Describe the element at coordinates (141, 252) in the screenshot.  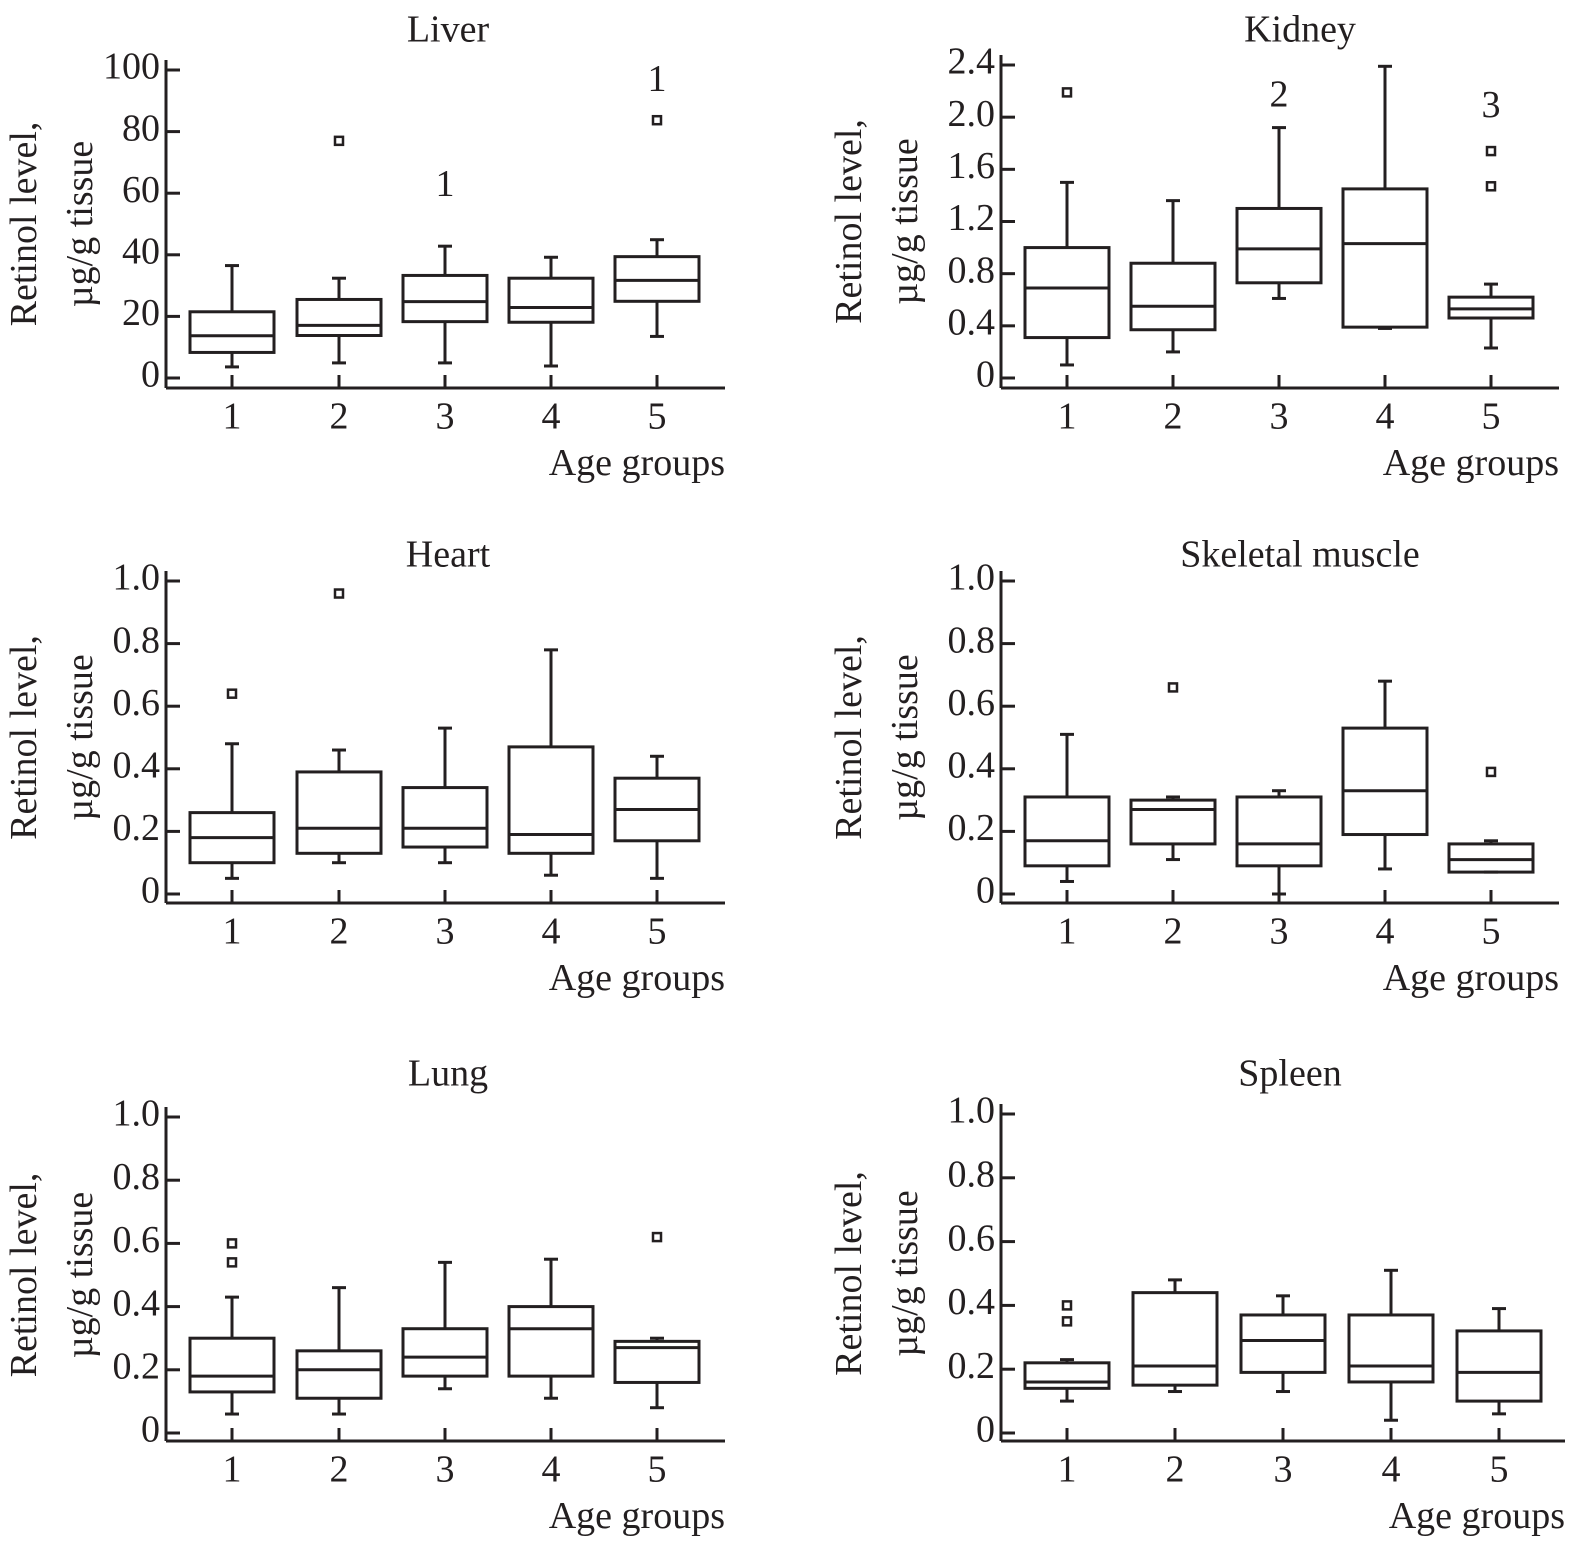
I see `y-tick-label: 40` at that location.